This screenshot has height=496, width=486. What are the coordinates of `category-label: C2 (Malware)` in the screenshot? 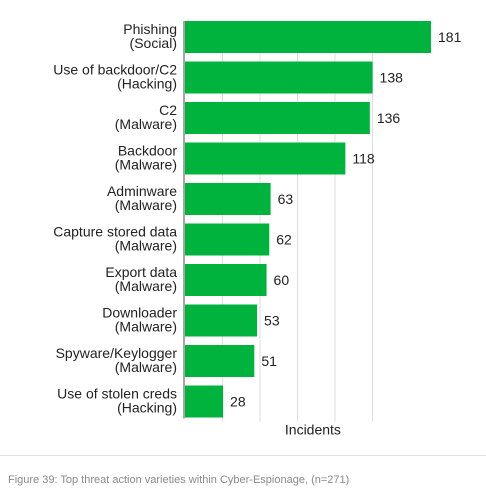 It's located at (146, 117).